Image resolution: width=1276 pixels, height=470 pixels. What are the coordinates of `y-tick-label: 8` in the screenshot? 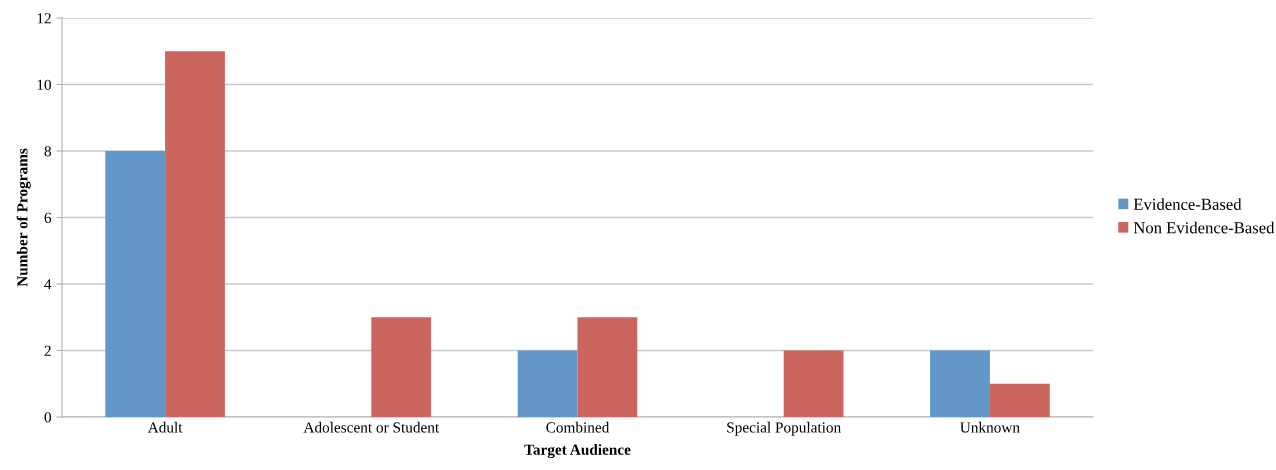 It's located at (47, 151).